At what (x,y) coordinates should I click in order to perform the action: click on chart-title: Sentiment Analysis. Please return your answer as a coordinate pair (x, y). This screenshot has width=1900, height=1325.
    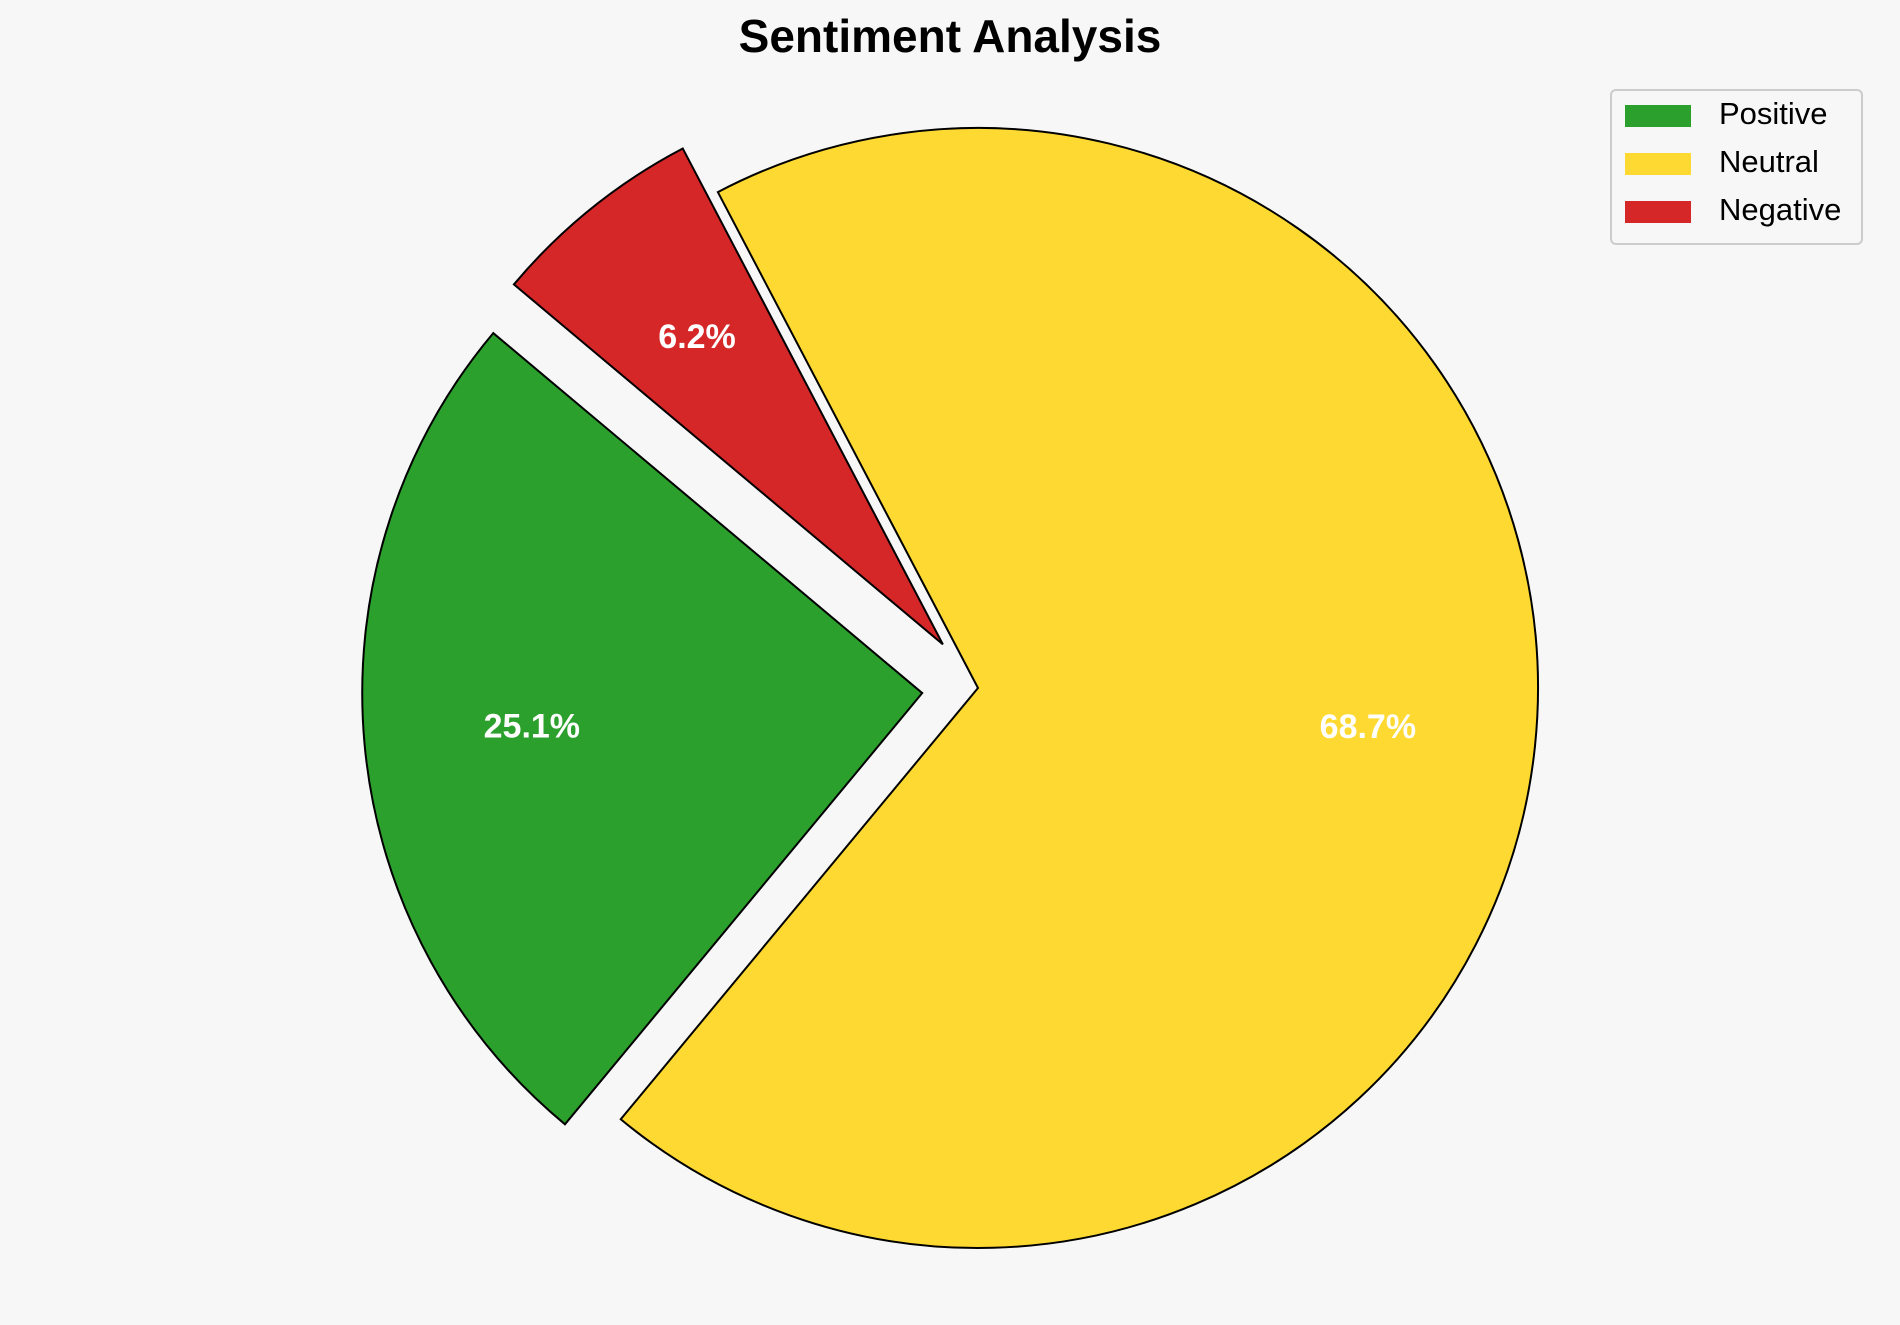
    Looking at the image, I should click on (950, 36).